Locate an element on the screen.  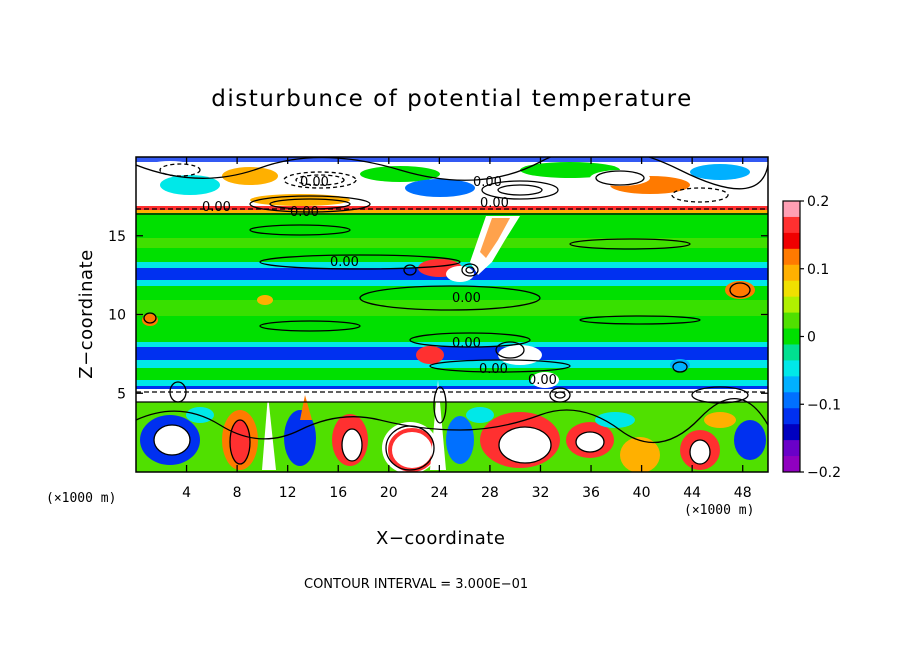
y-tick-label: 15 is located at coordinates (117, 237).